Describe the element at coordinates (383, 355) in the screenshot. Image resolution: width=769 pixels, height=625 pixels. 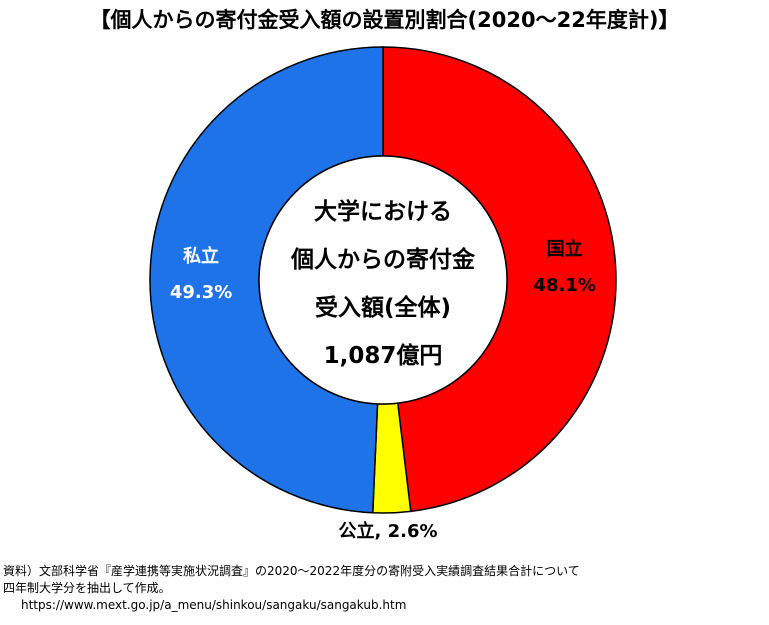
I see `center-label-line: 1,087億円` at that location.